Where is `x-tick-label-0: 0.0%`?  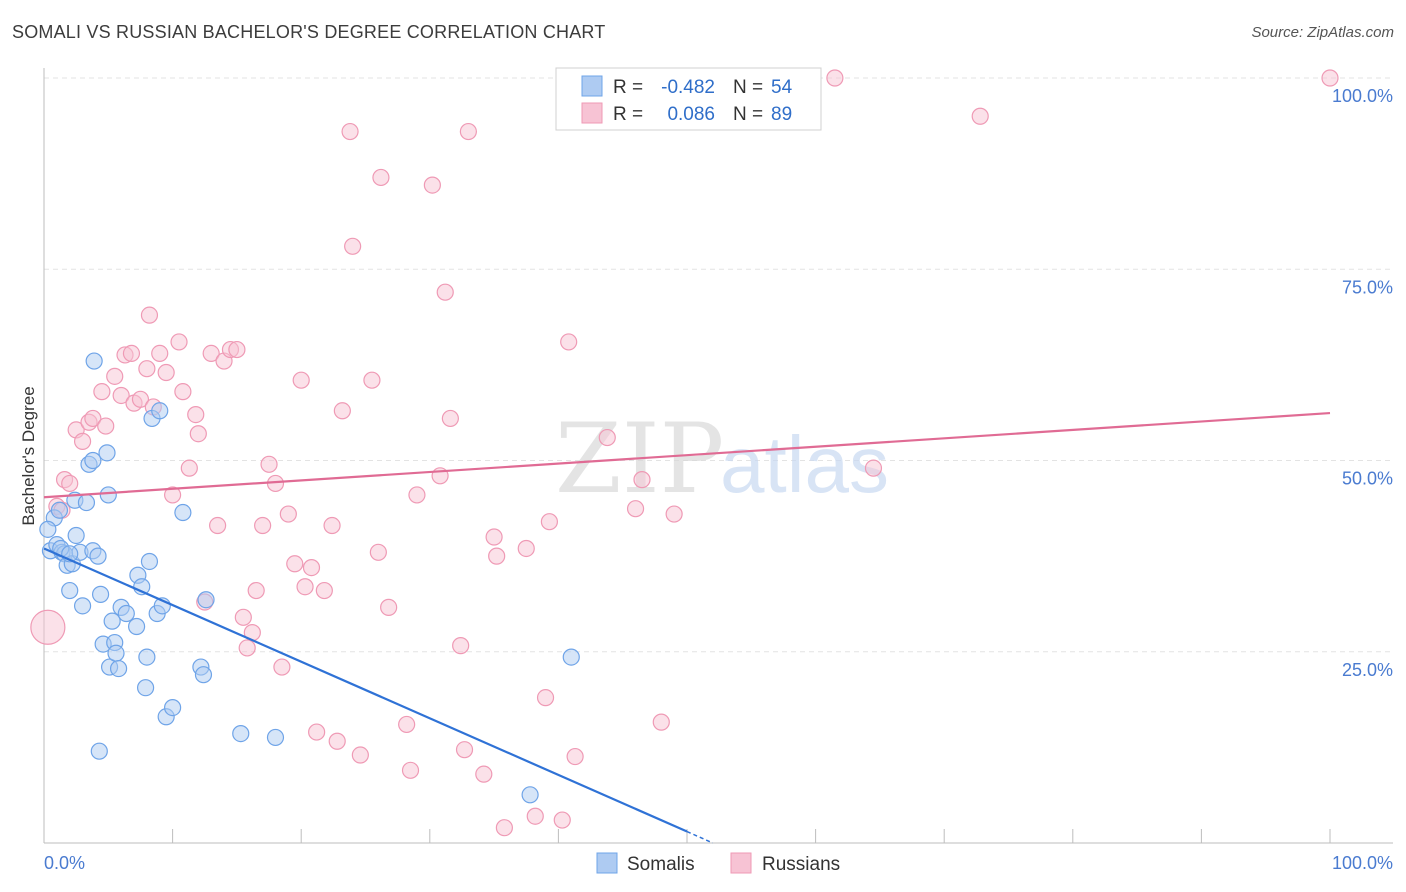
x-tick-label-0: 0.0% is located at coordinates (64, 863).